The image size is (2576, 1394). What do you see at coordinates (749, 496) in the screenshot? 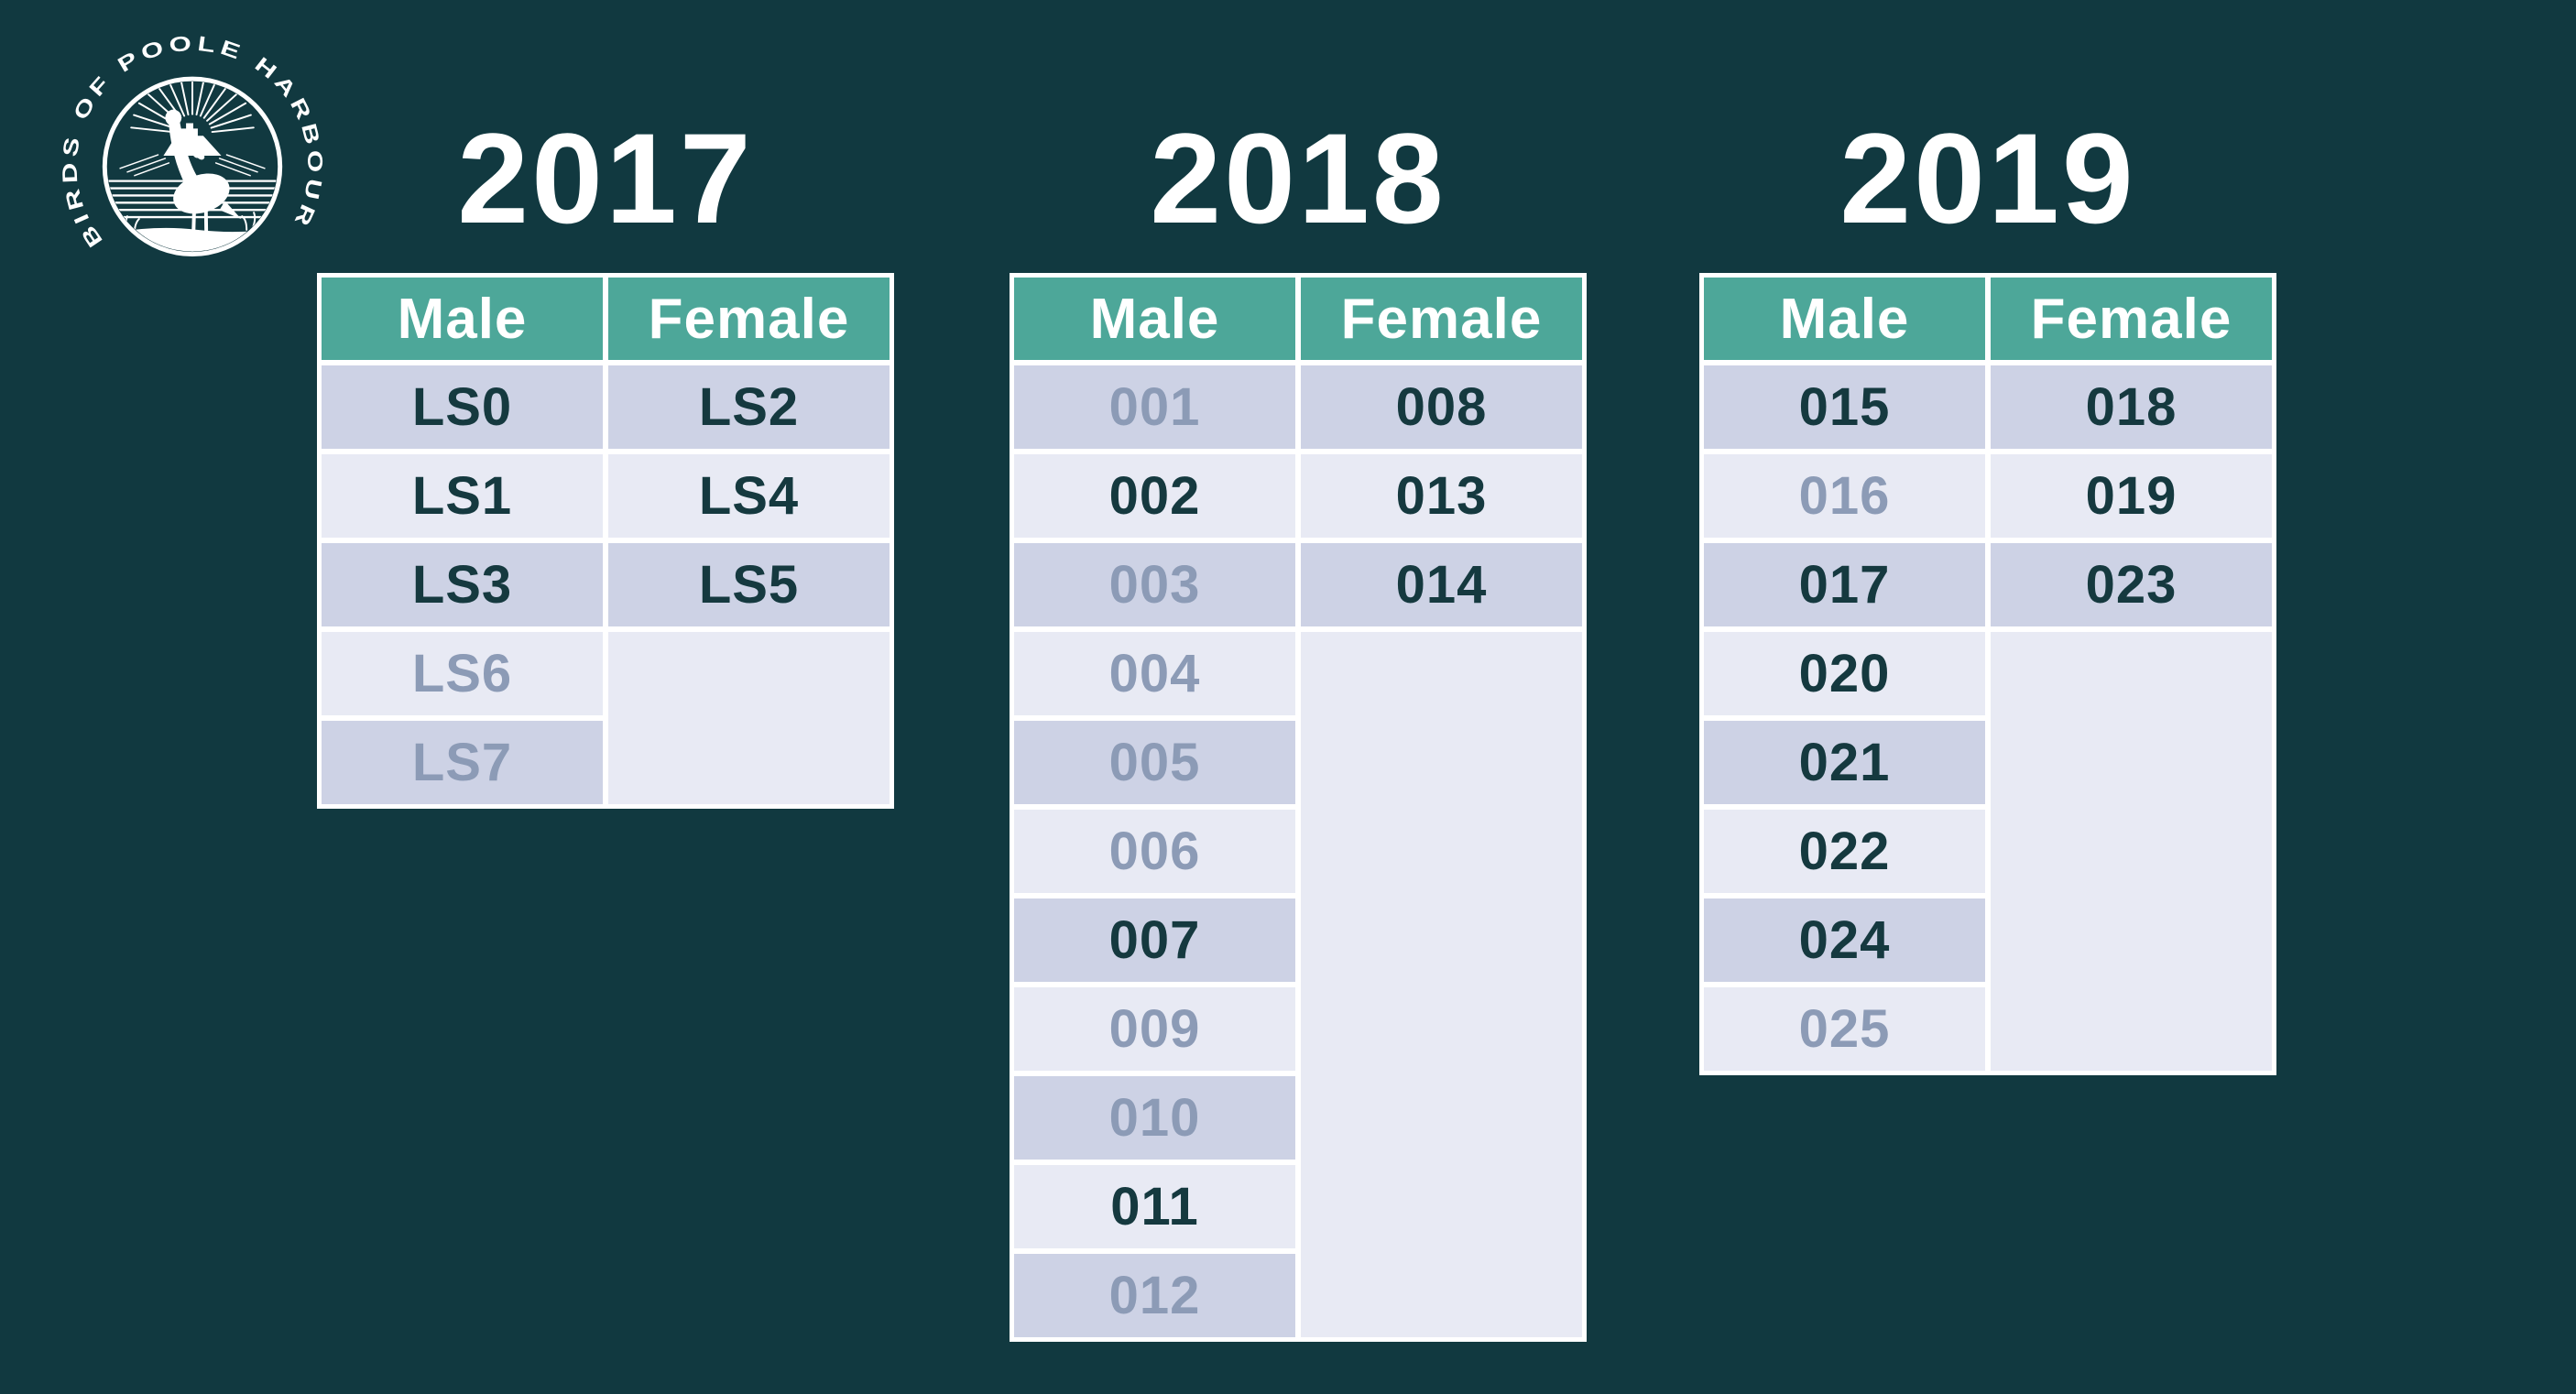
I see `bird-id-cell: LS4` at bounding box center [749, 496].